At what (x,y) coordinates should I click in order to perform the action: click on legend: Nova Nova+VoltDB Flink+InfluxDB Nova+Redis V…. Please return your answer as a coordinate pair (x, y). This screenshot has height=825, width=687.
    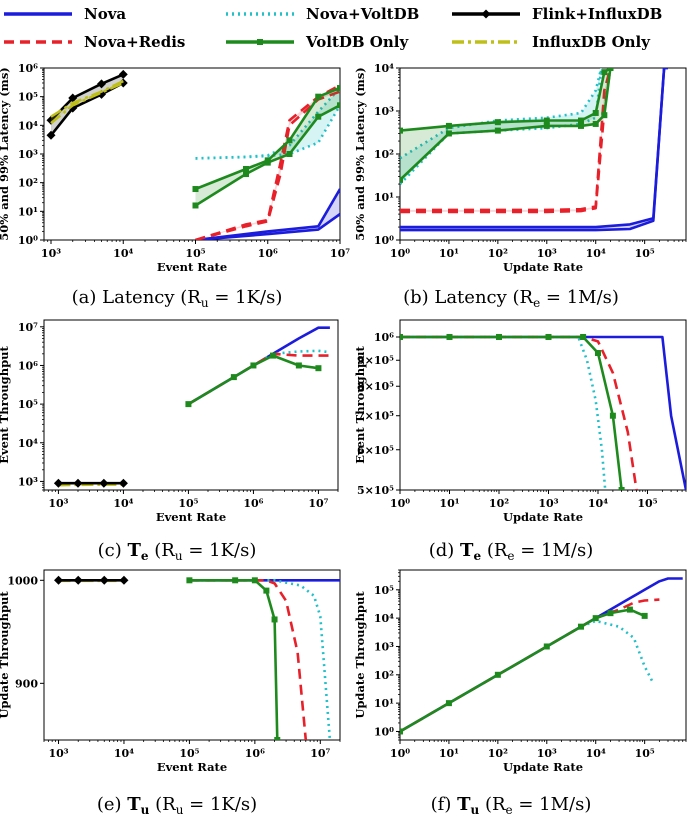
    Looking at the image, I should click on (333, 28).